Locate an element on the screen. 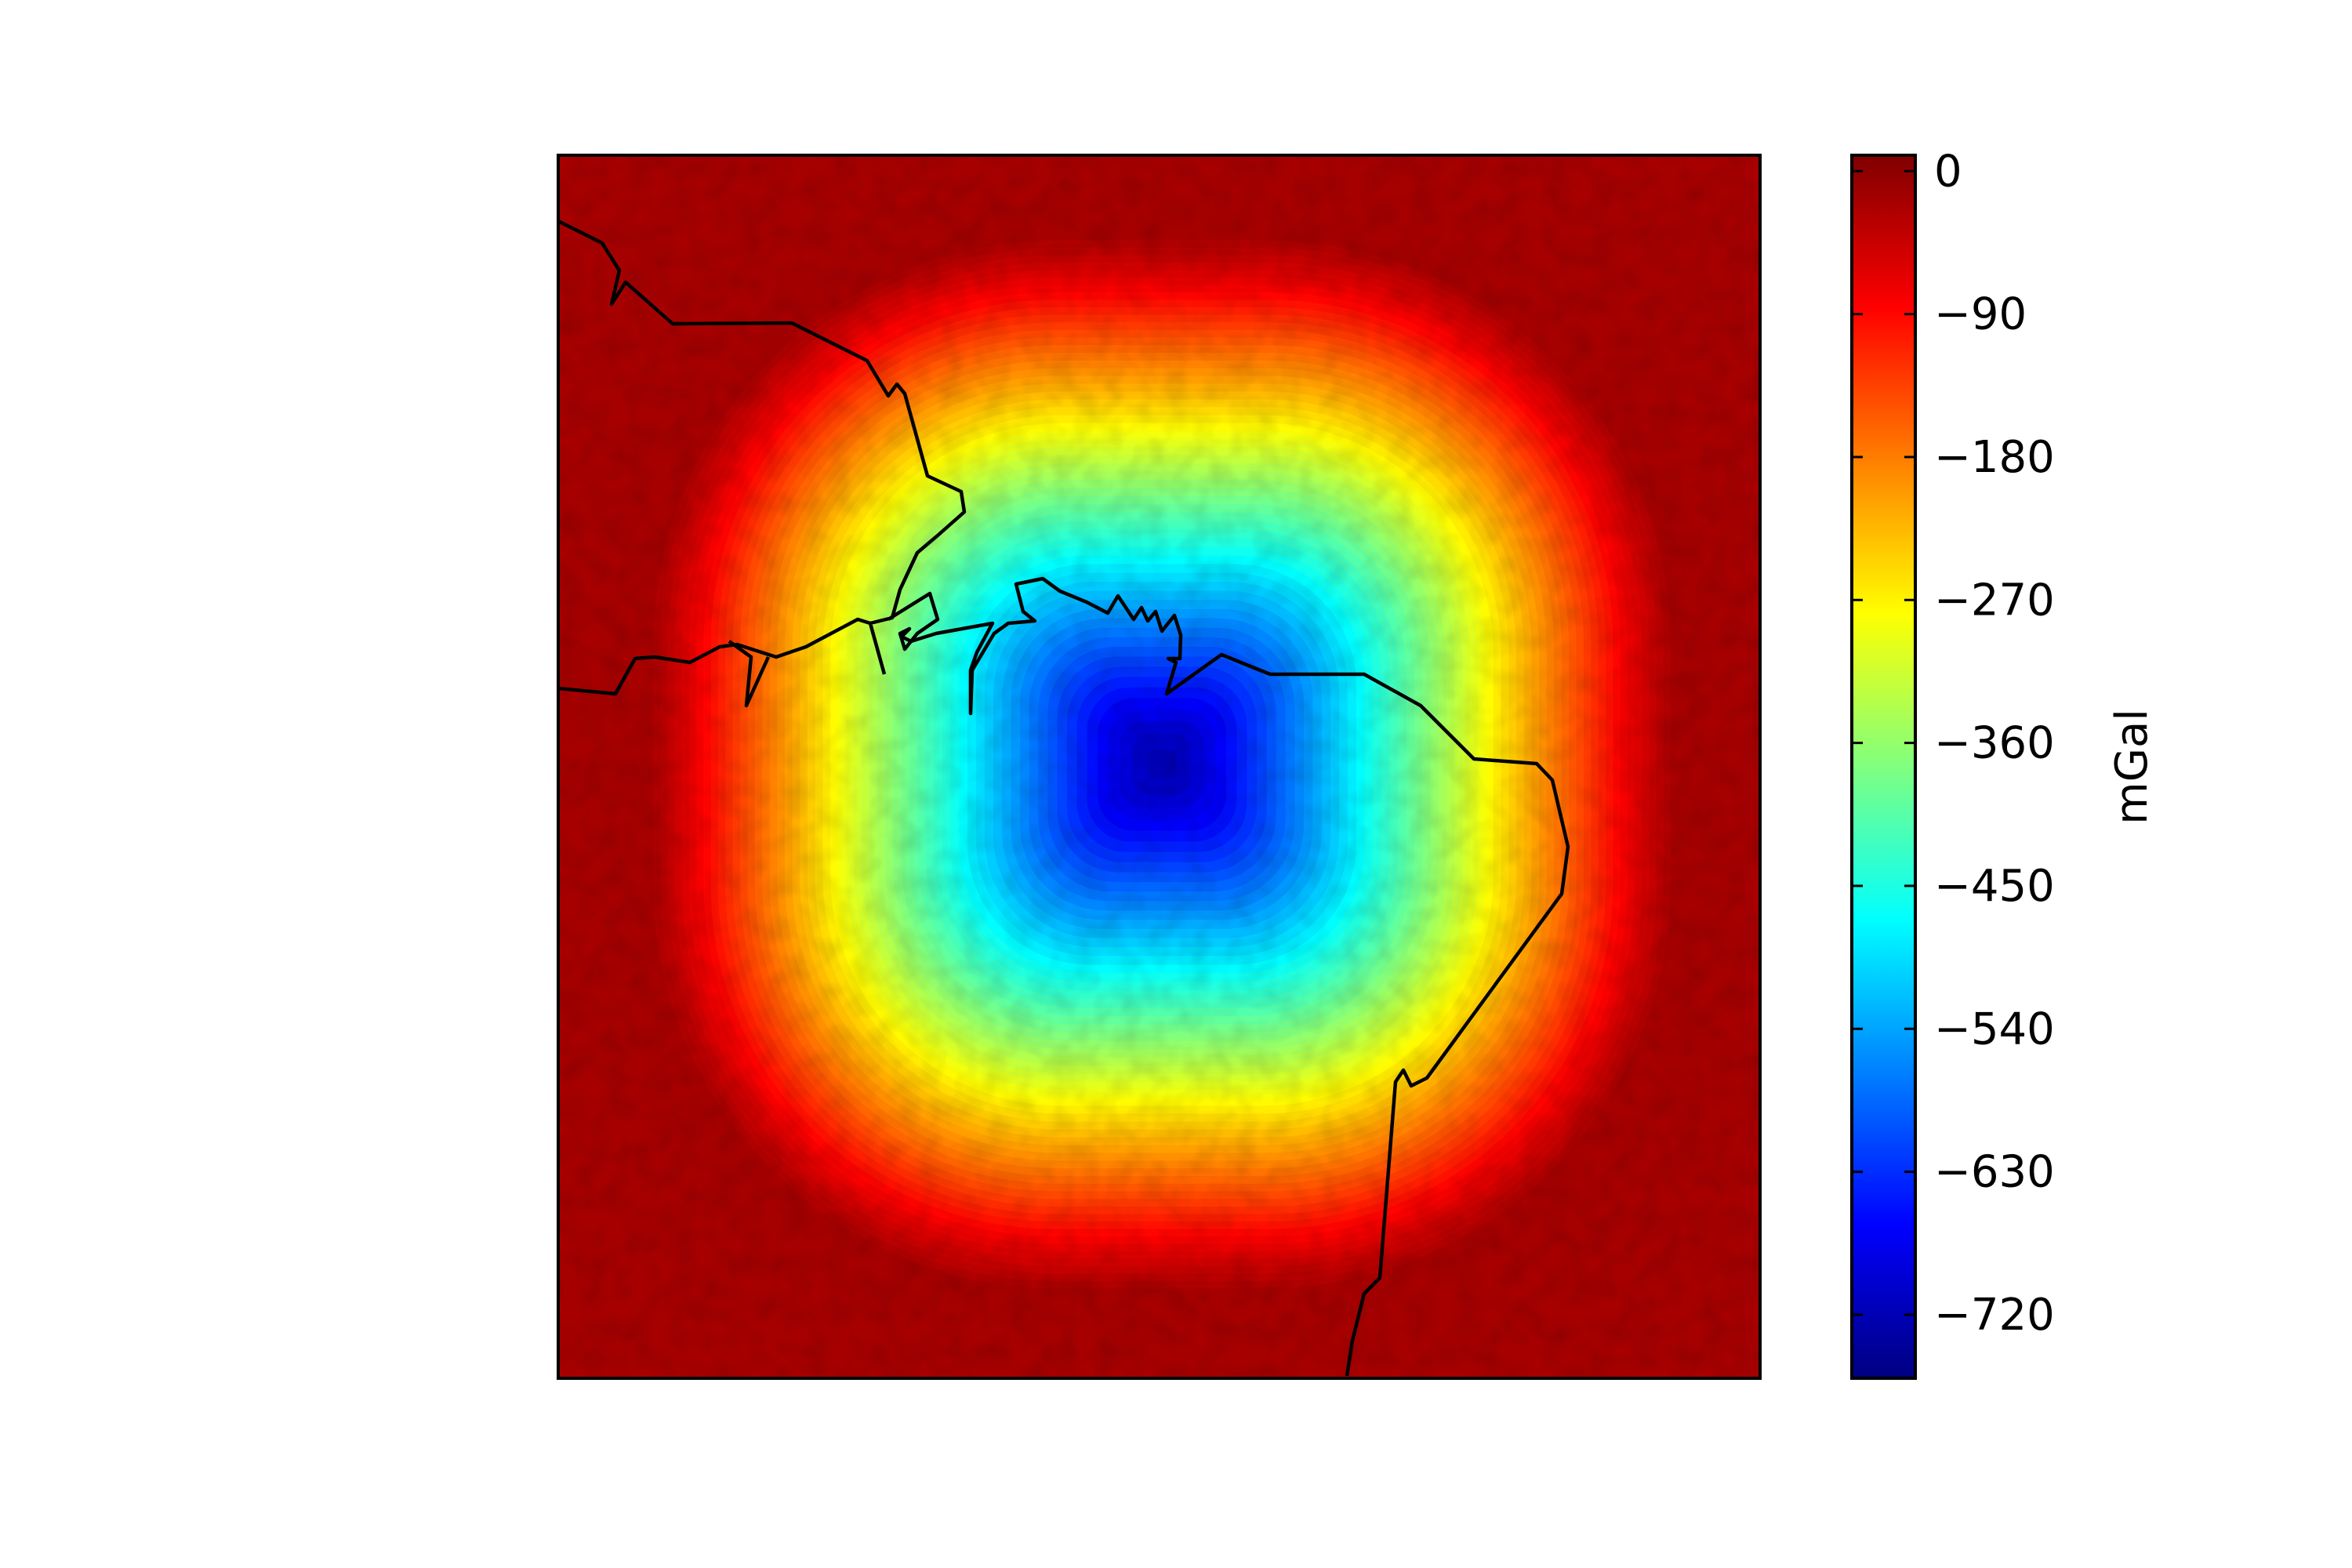 The image size is (2352, 1568). colorbar-ticks: 0 −90 −180 −270 −360 −450 −540 −630 −720 is located at coordinates (1953, 743).